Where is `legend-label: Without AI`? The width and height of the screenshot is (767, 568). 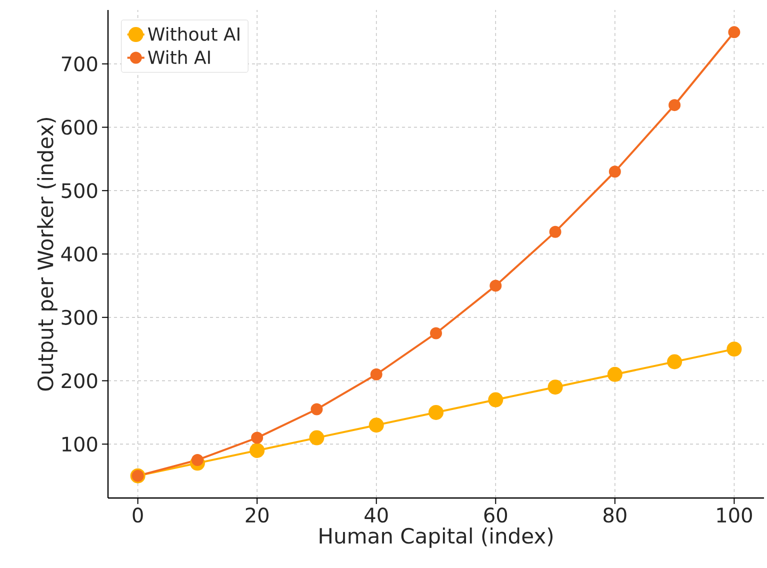
legend-label: Without AI is located at coordinates (194, 33).